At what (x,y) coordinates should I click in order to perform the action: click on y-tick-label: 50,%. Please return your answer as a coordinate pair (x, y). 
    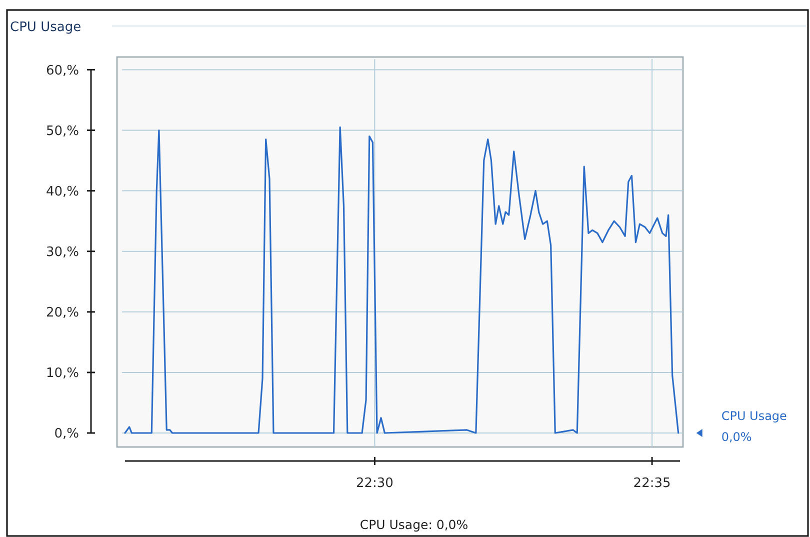
    Looking at the image, I should click on (62, 131).